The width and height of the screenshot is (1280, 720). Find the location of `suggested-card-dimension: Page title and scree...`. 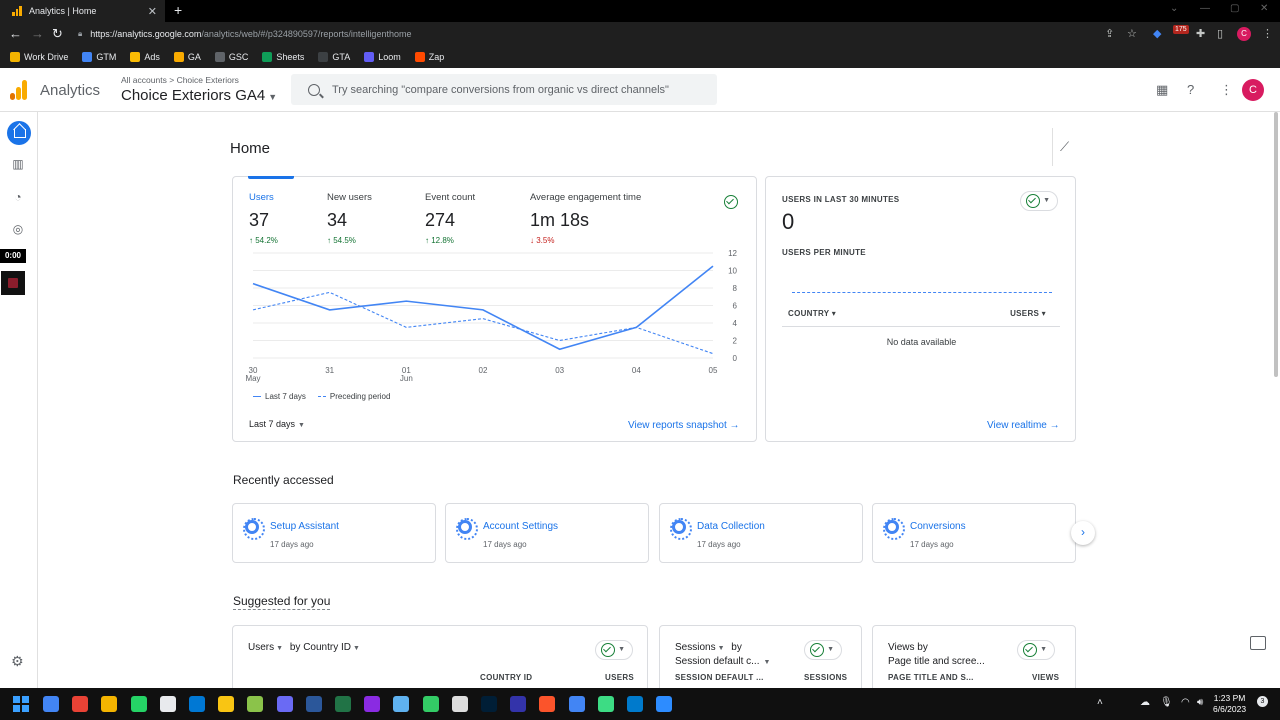

suggested-card-dimension: Page title and scree... is located at coordinates (936, 661).